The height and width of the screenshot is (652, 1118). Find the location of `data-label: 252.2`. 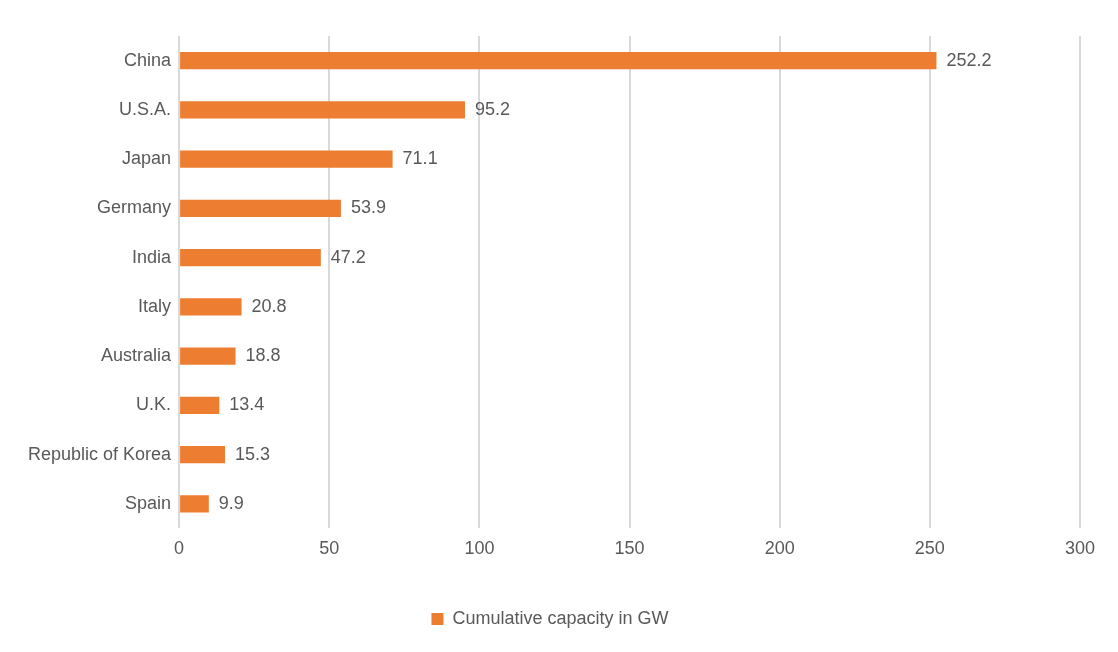

data-label: 252.2 is located at coordinates (969, 59).